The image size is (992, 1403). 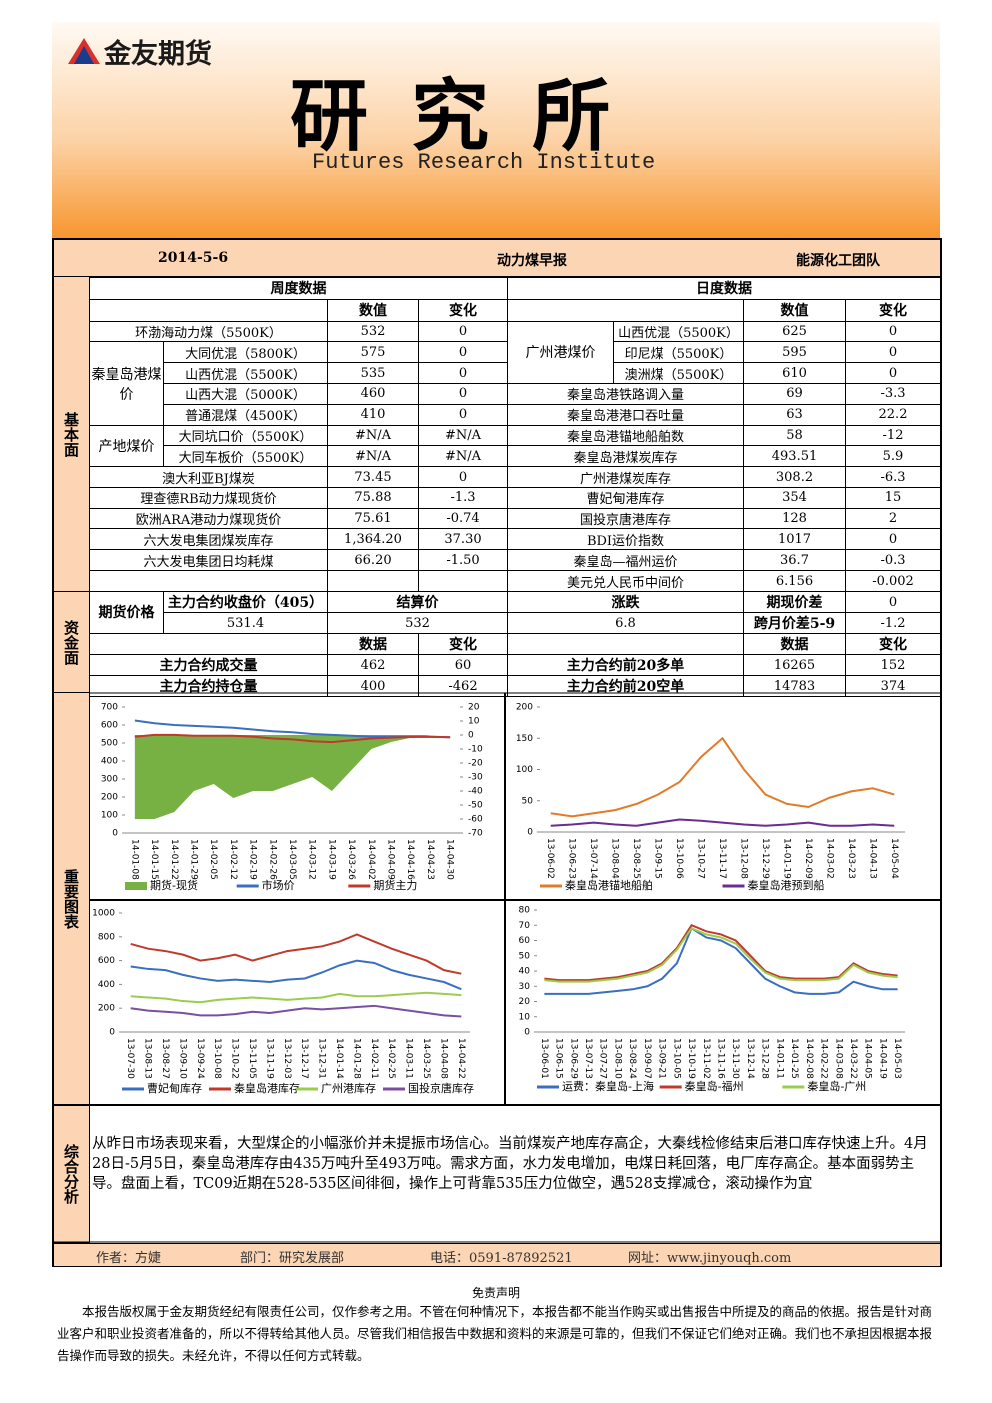 I want to click on x-tick-label: 13-08-25, so click(x=636, y=858).